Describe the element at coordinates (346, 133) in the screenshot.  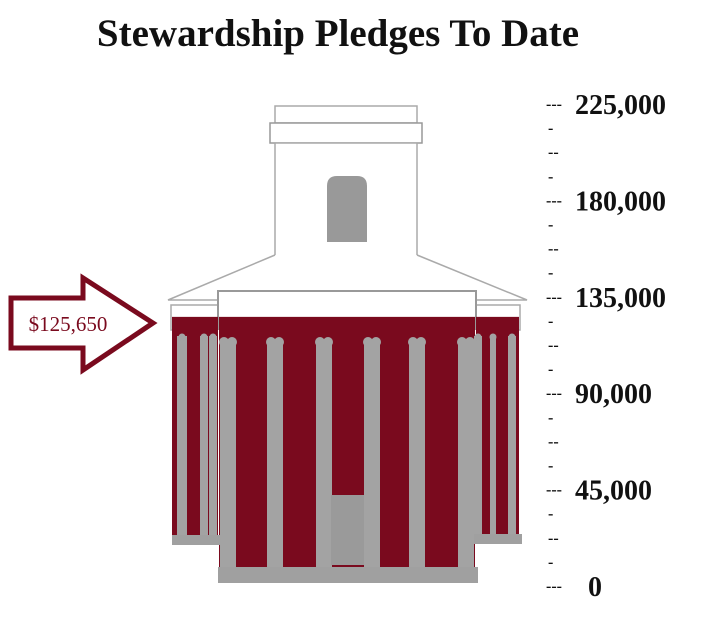
I see `tower-cornice` at that location.